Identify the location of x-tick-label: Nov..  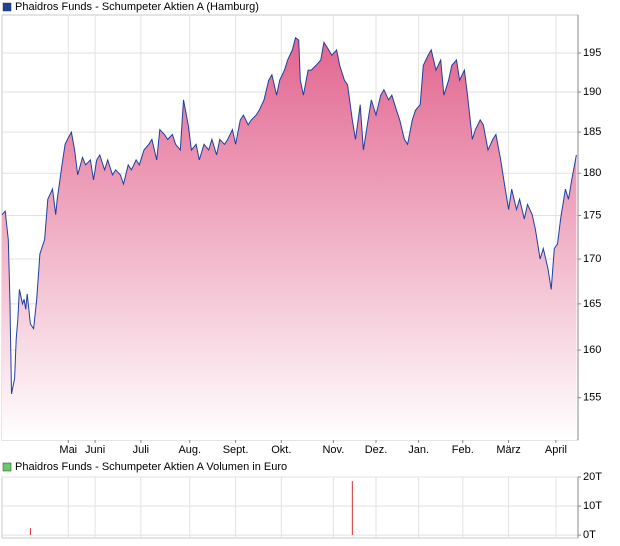
(333, 450).